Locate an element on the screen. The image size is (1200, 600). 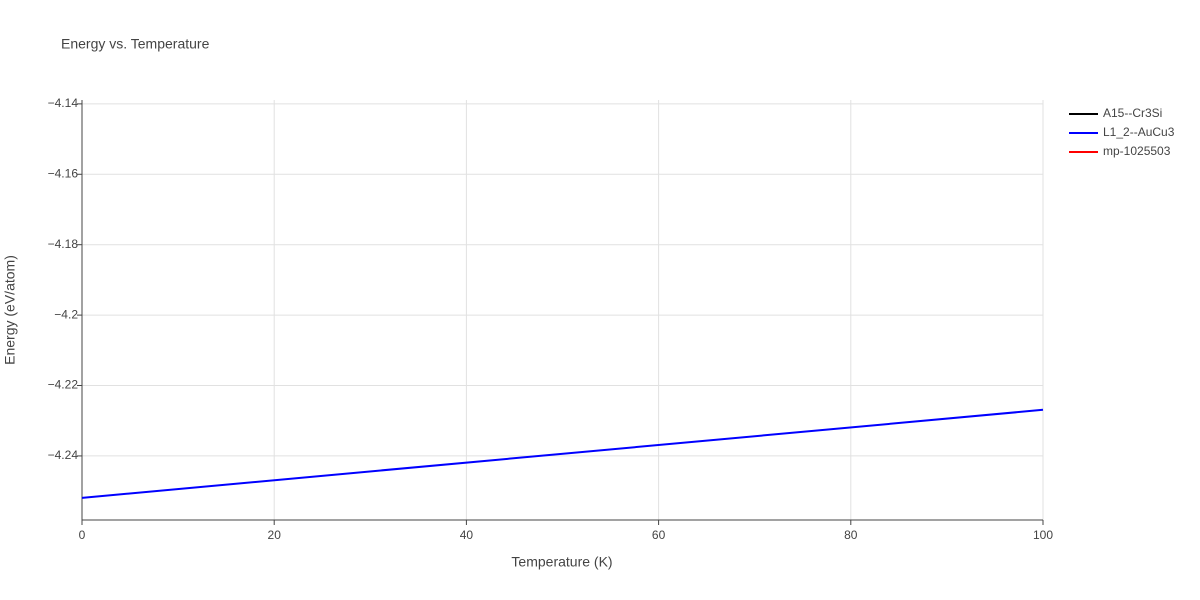
x-tick-label: 40 is located at coordinates (467, 535).